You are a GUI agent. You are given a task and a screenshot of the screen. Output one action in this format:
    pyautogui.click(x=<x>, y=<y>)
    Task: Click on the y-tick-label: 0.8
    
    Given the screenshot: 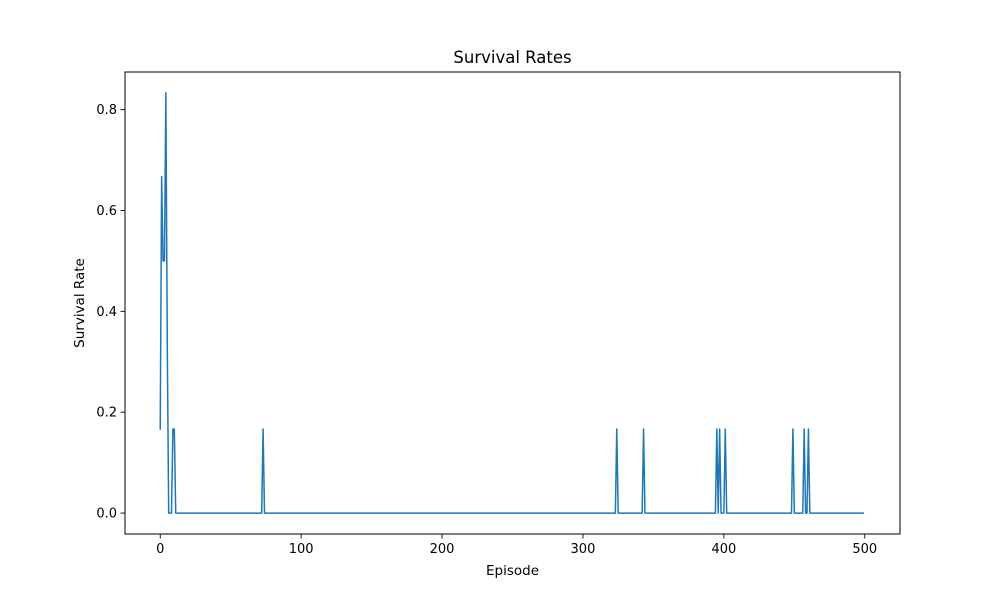 What is the action you would take?
    pyautogui.click(x=106, y=110)
    